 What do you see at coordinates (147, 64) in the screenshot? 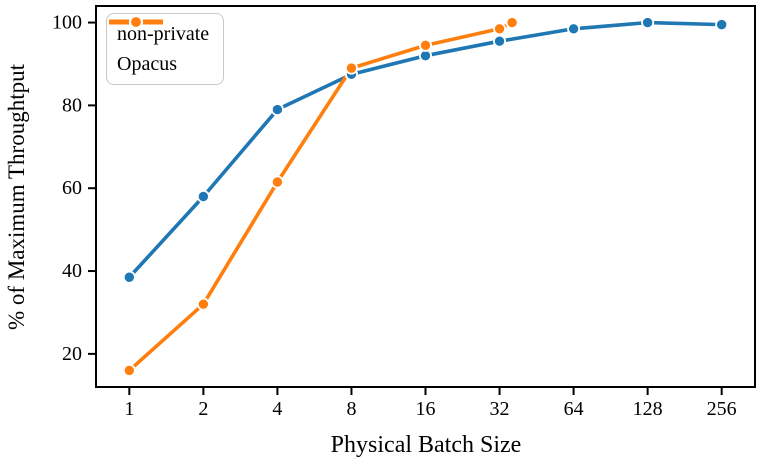
I see `legend-label-opacus: Opacus` at bounding box center [147, 64].